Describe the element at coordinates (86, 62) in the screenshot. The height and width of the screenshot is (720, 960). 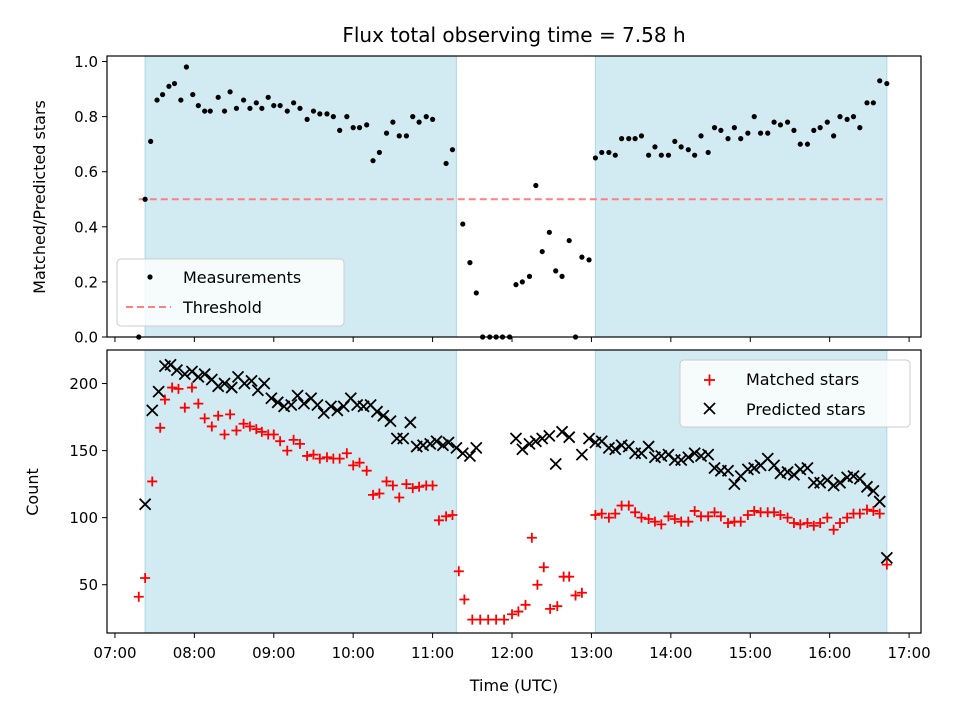
I see `ratio-y-tick-label: 1.0` at that location.